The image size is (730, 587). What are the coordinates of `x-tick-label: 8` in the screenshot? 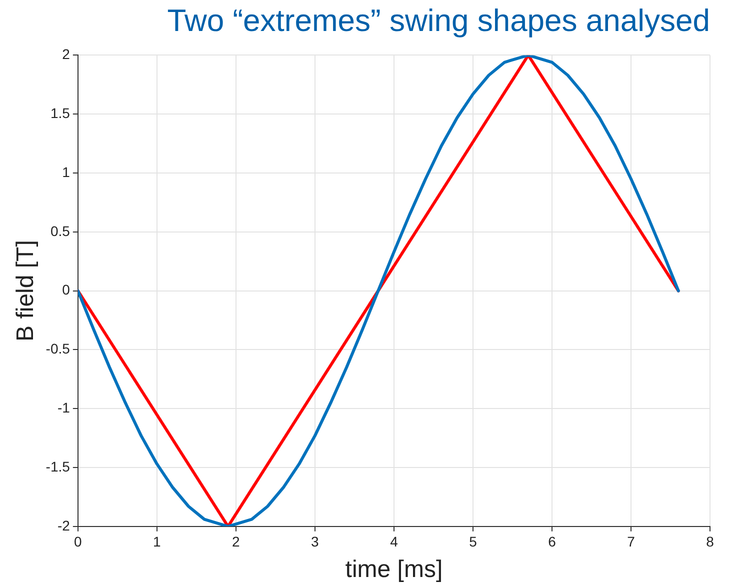 It's located at (710, 542).